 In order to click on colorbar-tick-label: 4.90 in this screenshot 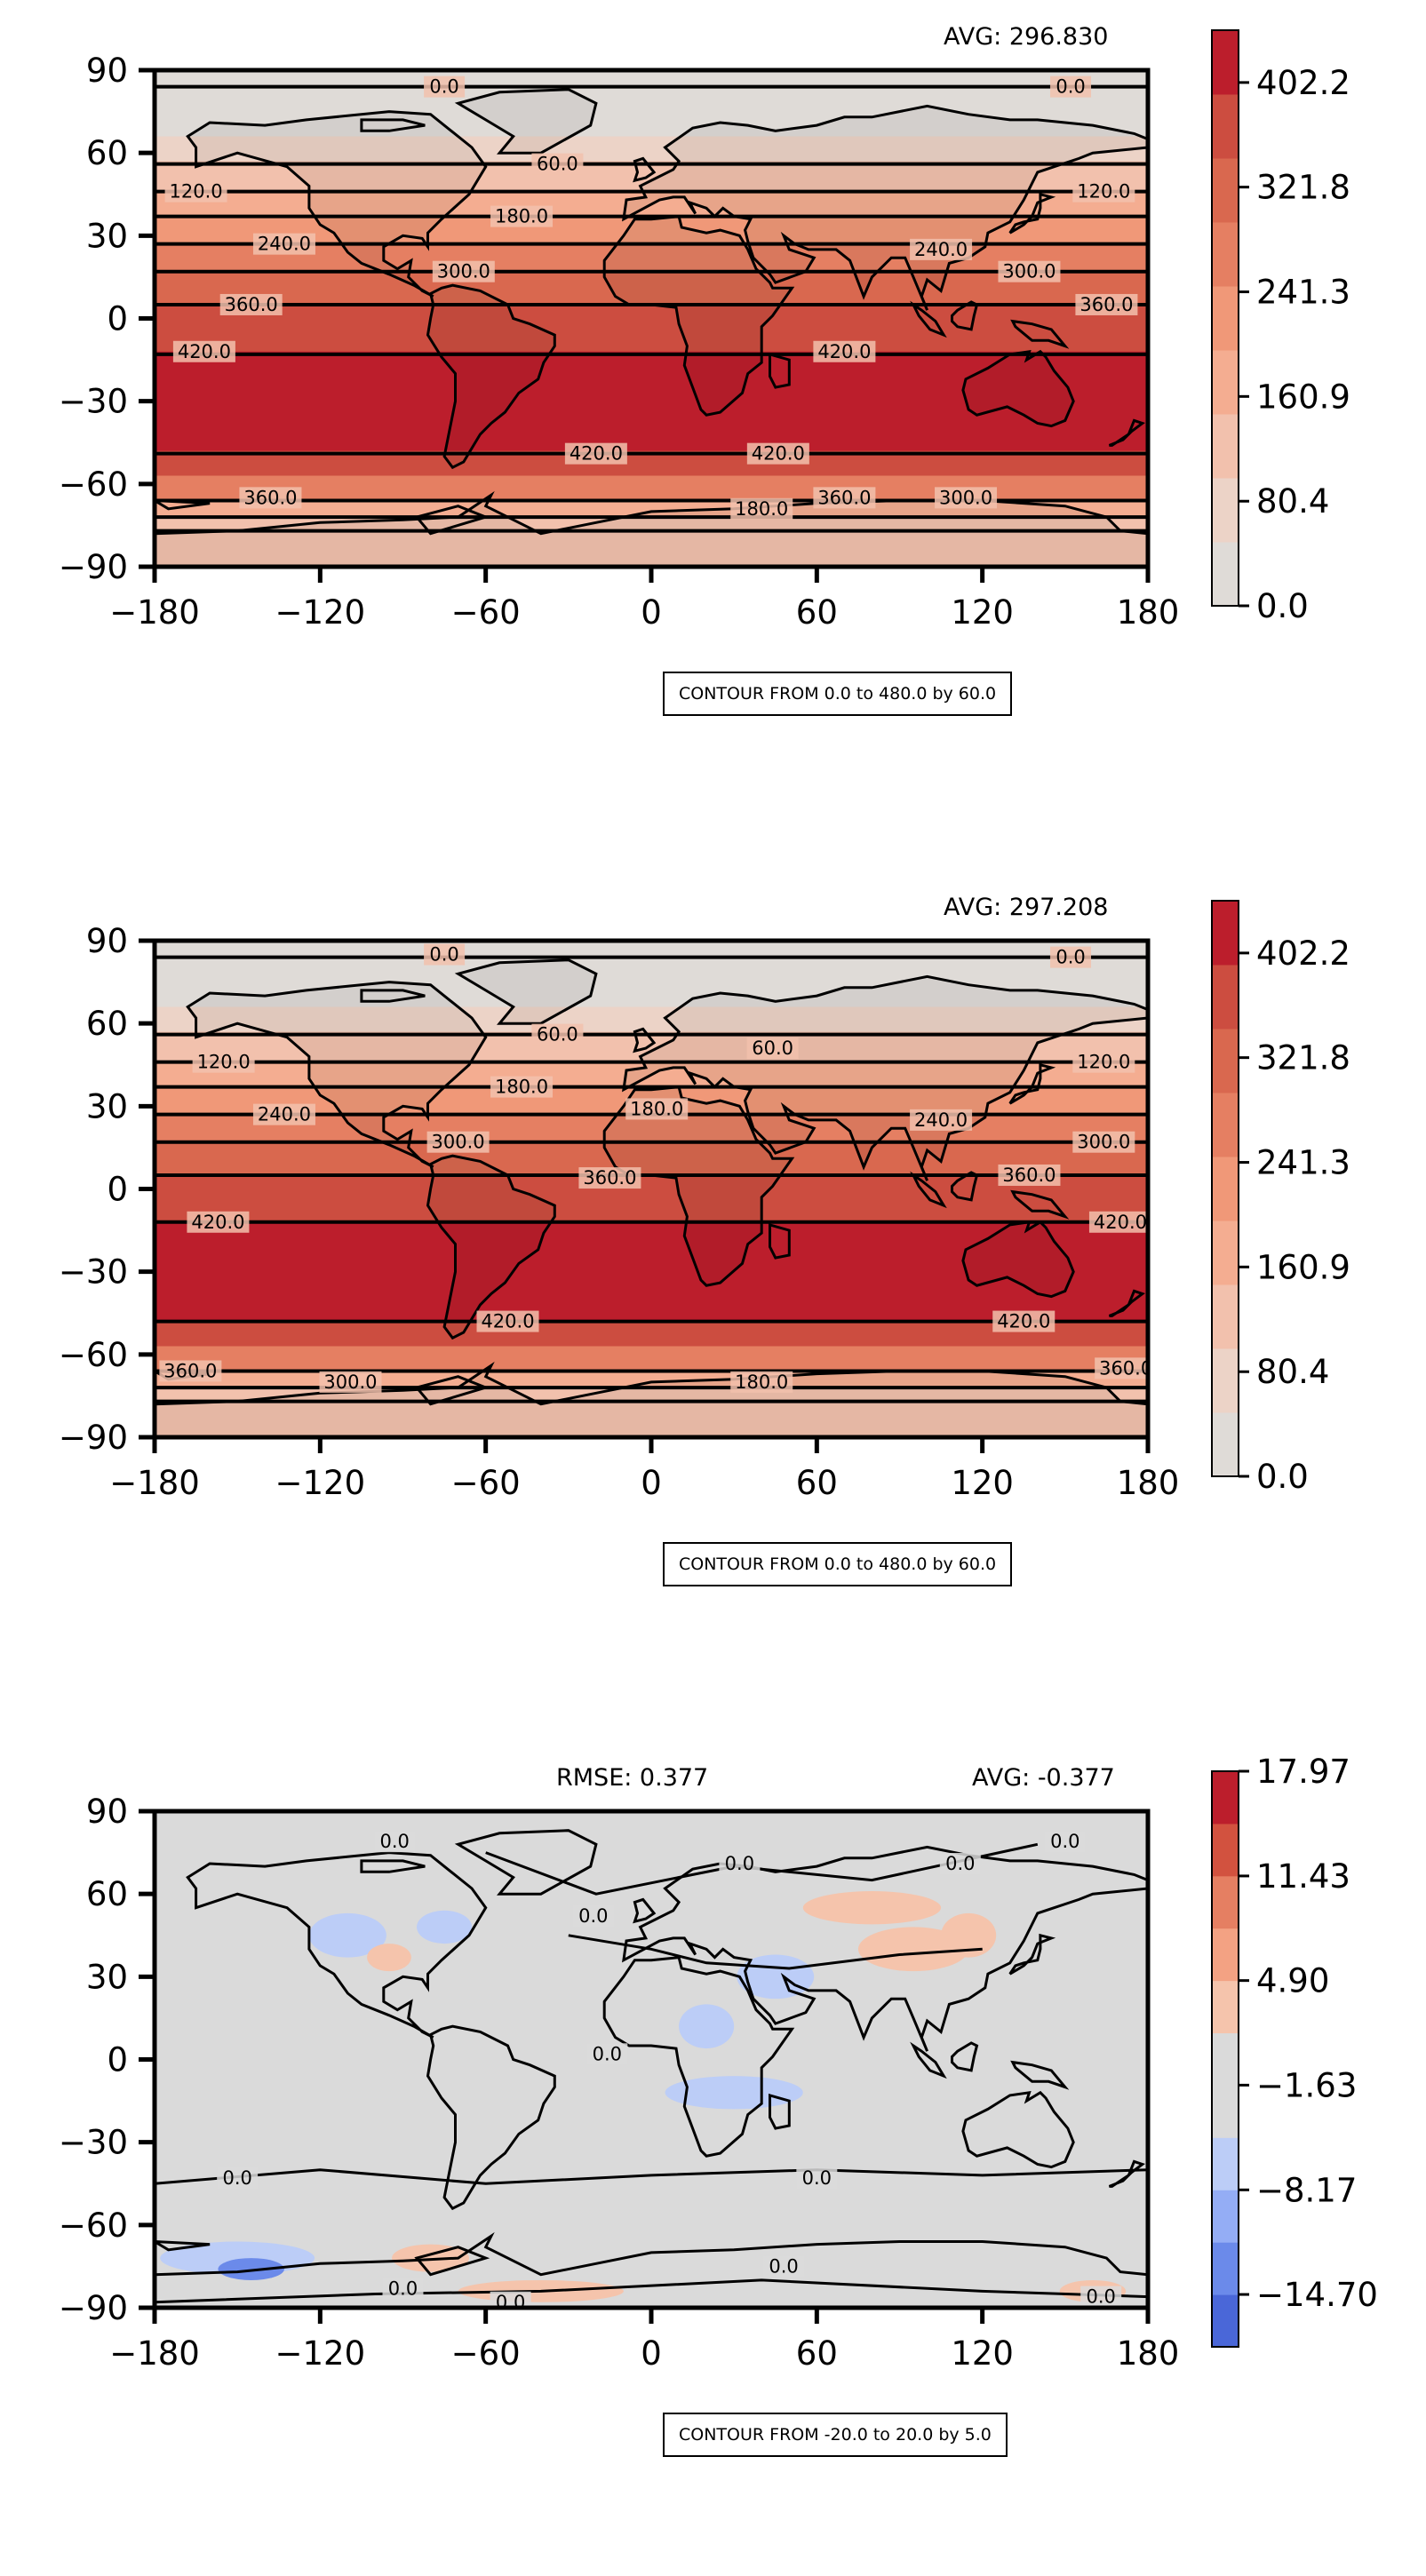, I will do `click(1292, 1981)`.